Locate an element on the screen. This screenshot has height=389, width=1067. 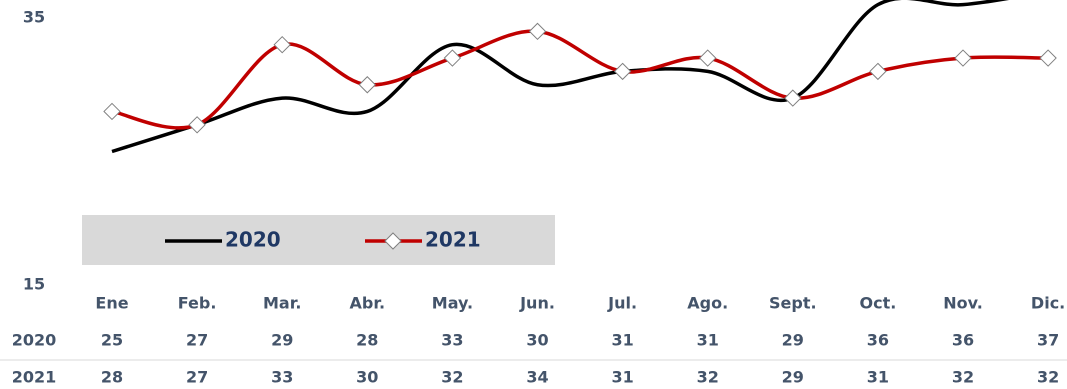
x-tick-label: Ago. is located at coordinates (707, 303).